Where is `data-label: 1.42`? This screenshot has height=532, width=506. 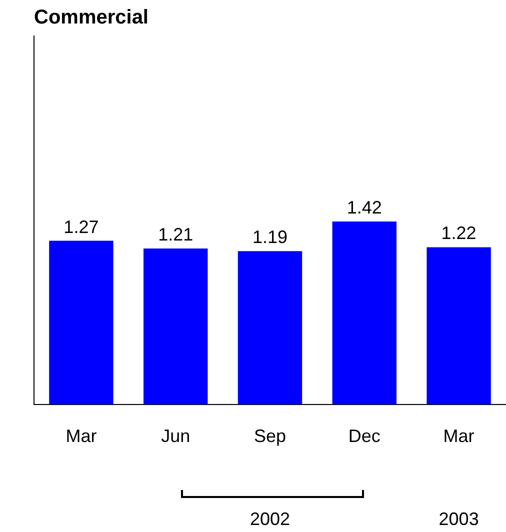
data-label: 1.42 is located at coordinates (364, 207).